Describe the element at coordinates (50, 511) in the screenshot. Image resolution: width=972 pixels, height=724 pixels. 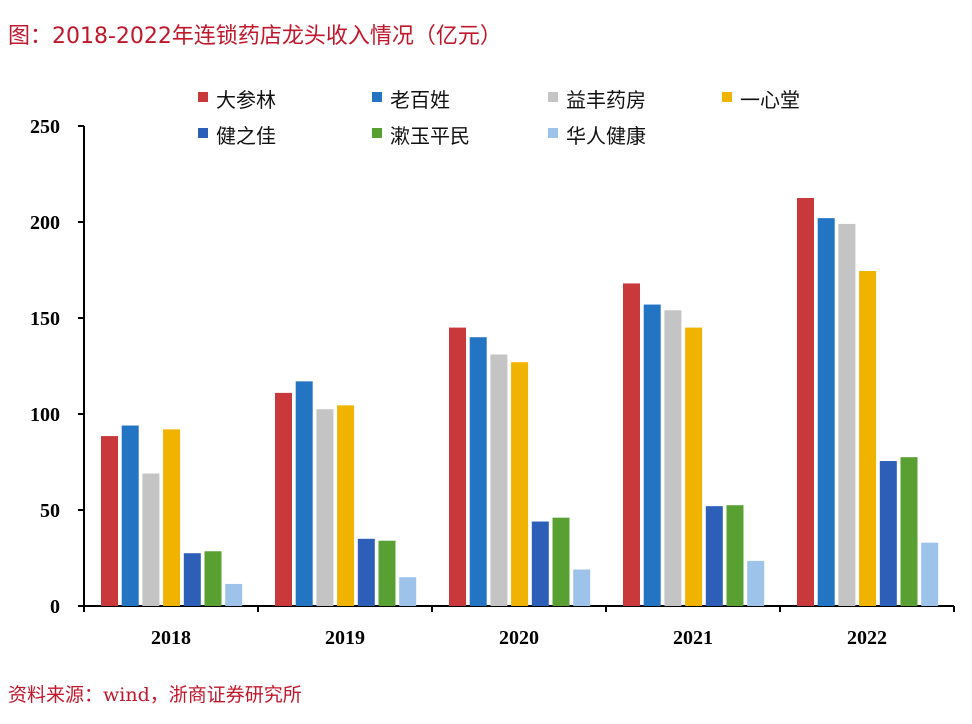
I see `y-tick-label: 50` at that location.